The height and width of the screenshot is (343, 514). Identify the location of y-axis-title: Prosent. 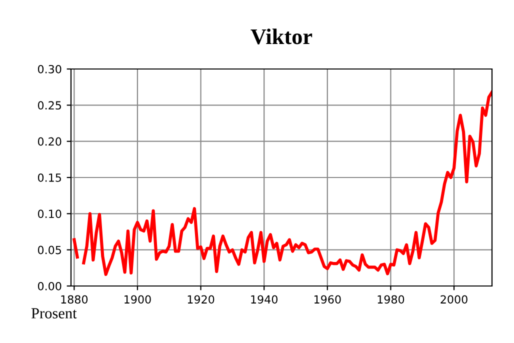
(54, 313).